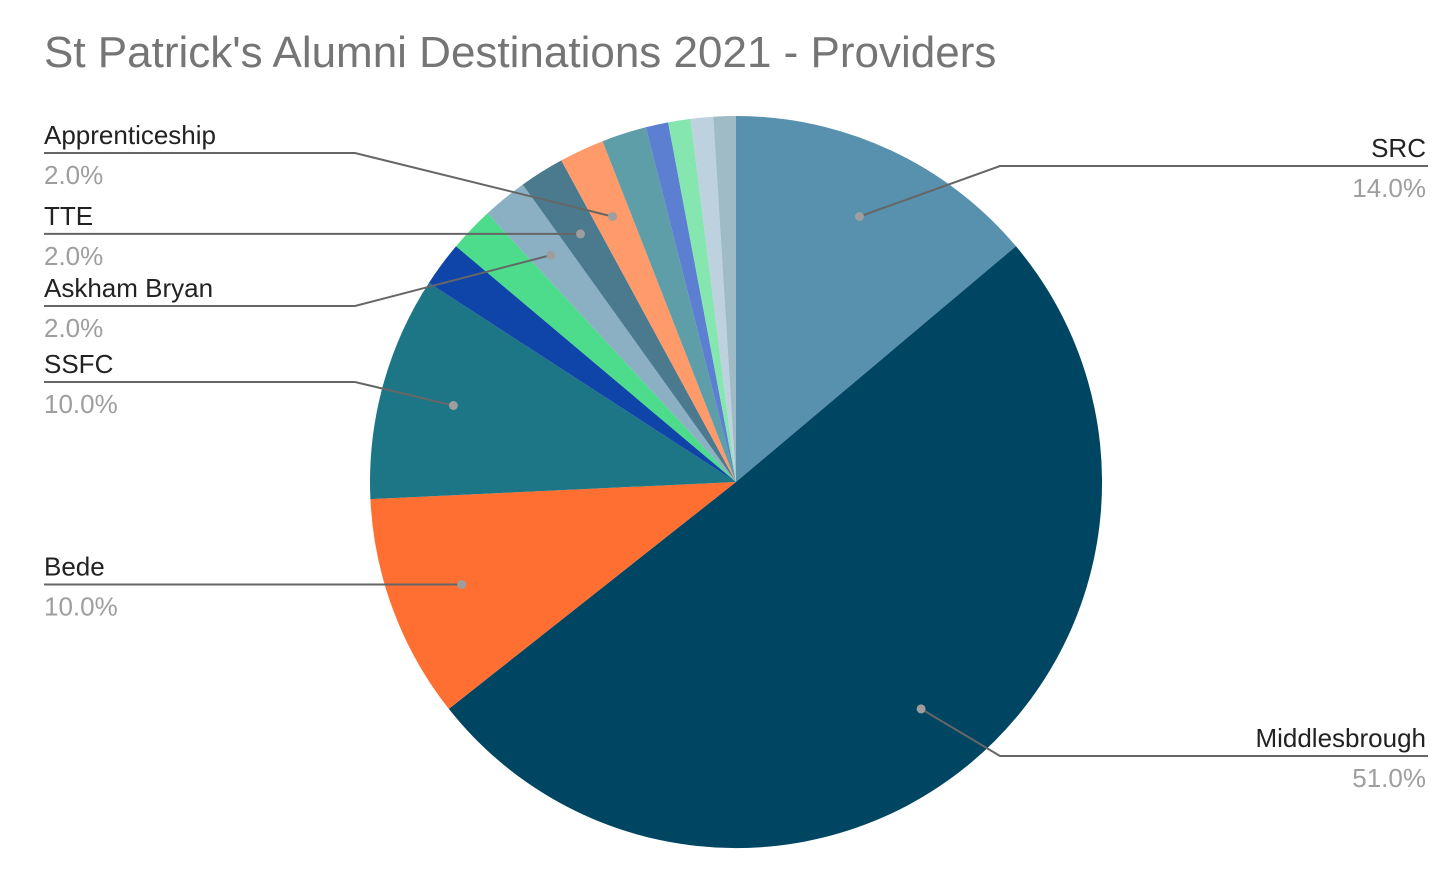 This screenshot has height=881, width=1454. I want to click on pie-slice-tte, so click(629, 321).